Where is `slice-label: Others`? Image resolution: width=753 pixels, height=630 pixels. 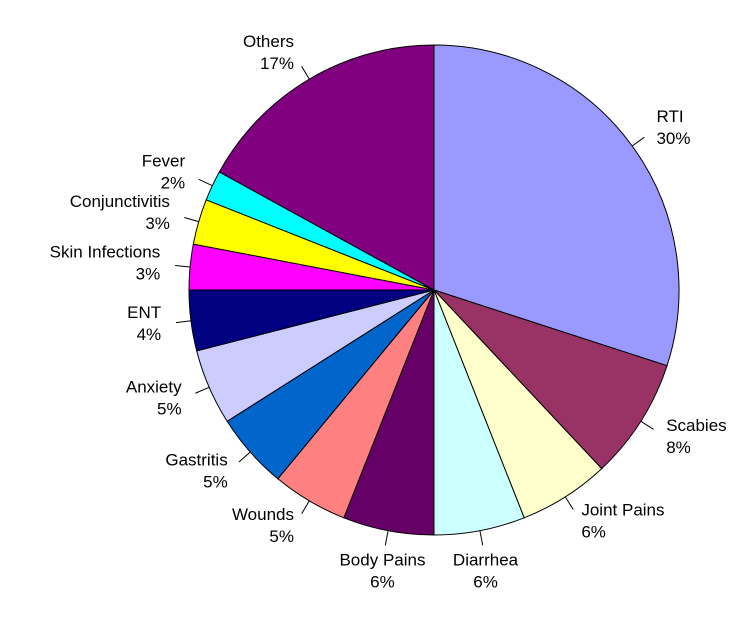
slice-label: Others is located at coordinates (268, 41).